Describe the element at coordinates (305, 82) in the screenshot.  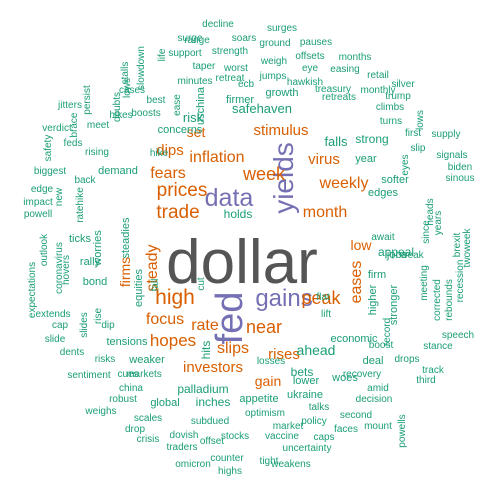
I see `cloud-word-hawkish: hawkish` at that location.